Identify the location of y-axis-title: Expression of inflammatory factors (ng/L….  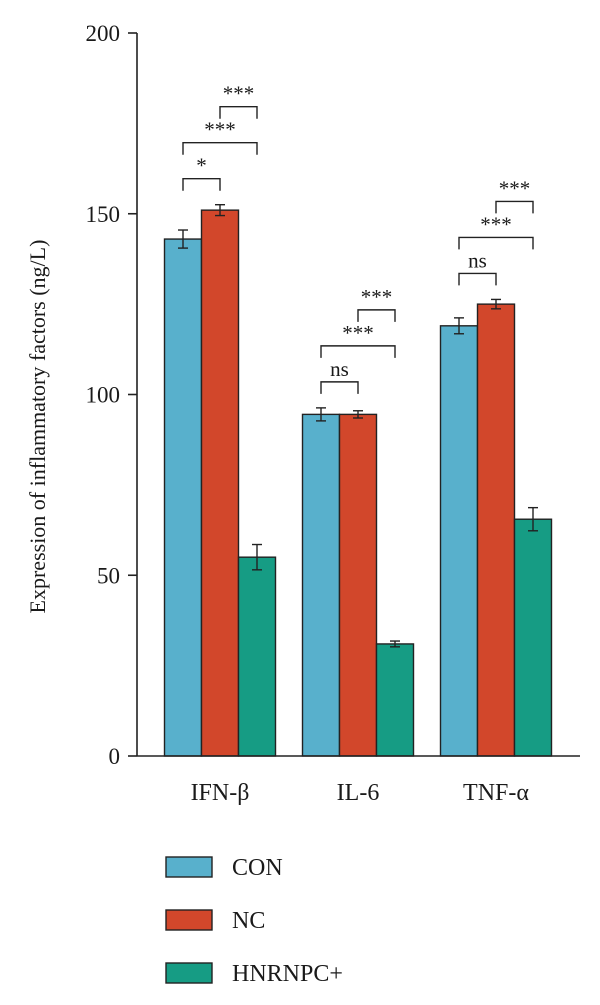
(37, 427).